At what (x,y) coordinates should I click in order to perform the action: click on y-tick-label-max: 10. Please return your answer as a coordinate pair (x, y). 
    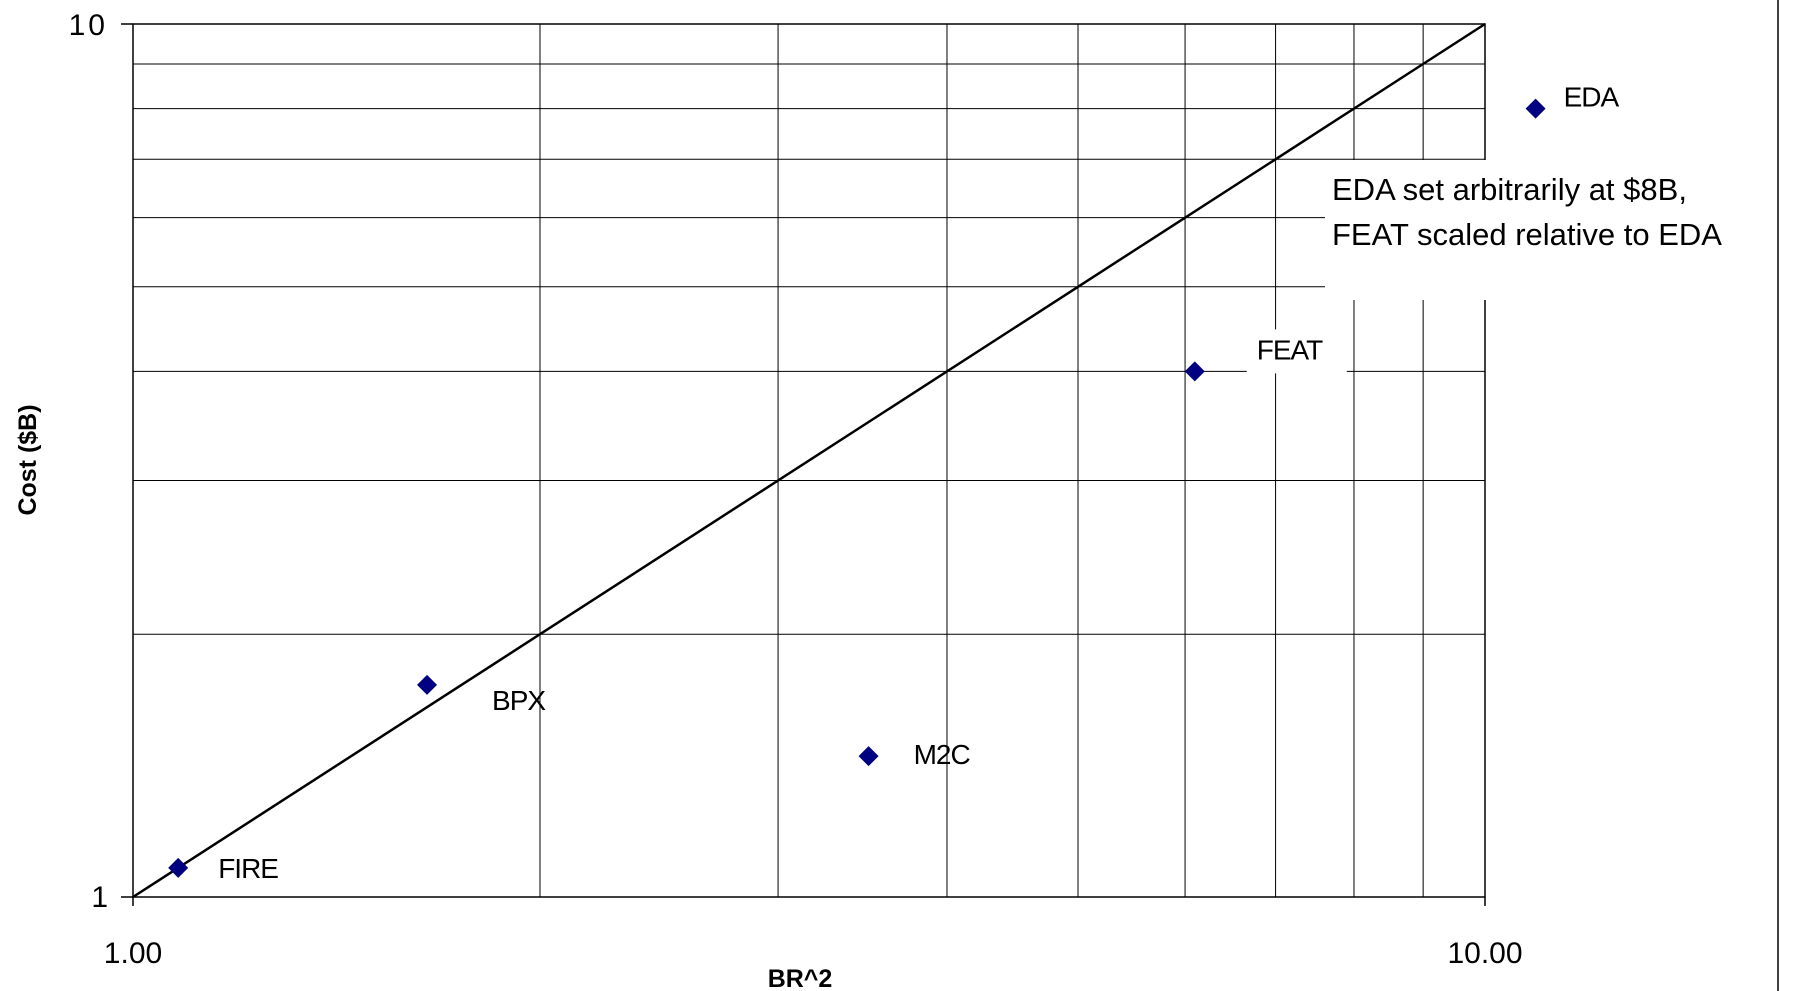
    Looking at the image, I should click on (88, 25).